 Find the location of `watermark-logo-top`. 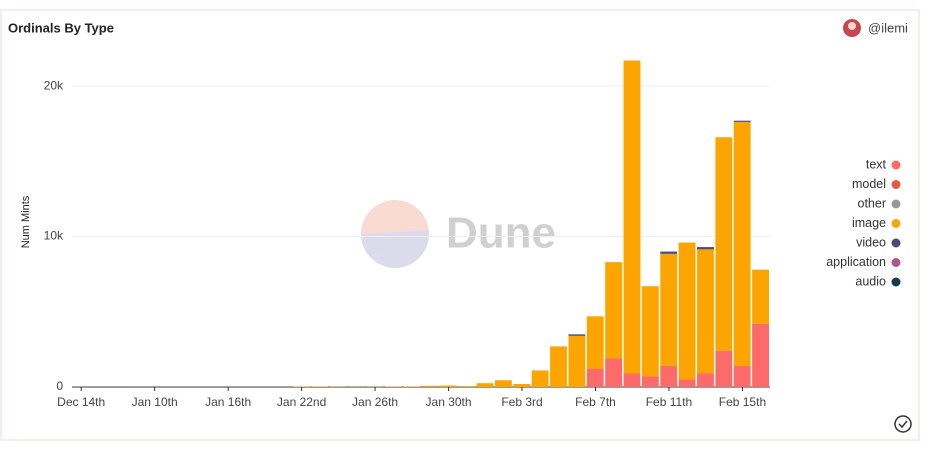

watermark-logo-top is located at coordinates (395, 217).